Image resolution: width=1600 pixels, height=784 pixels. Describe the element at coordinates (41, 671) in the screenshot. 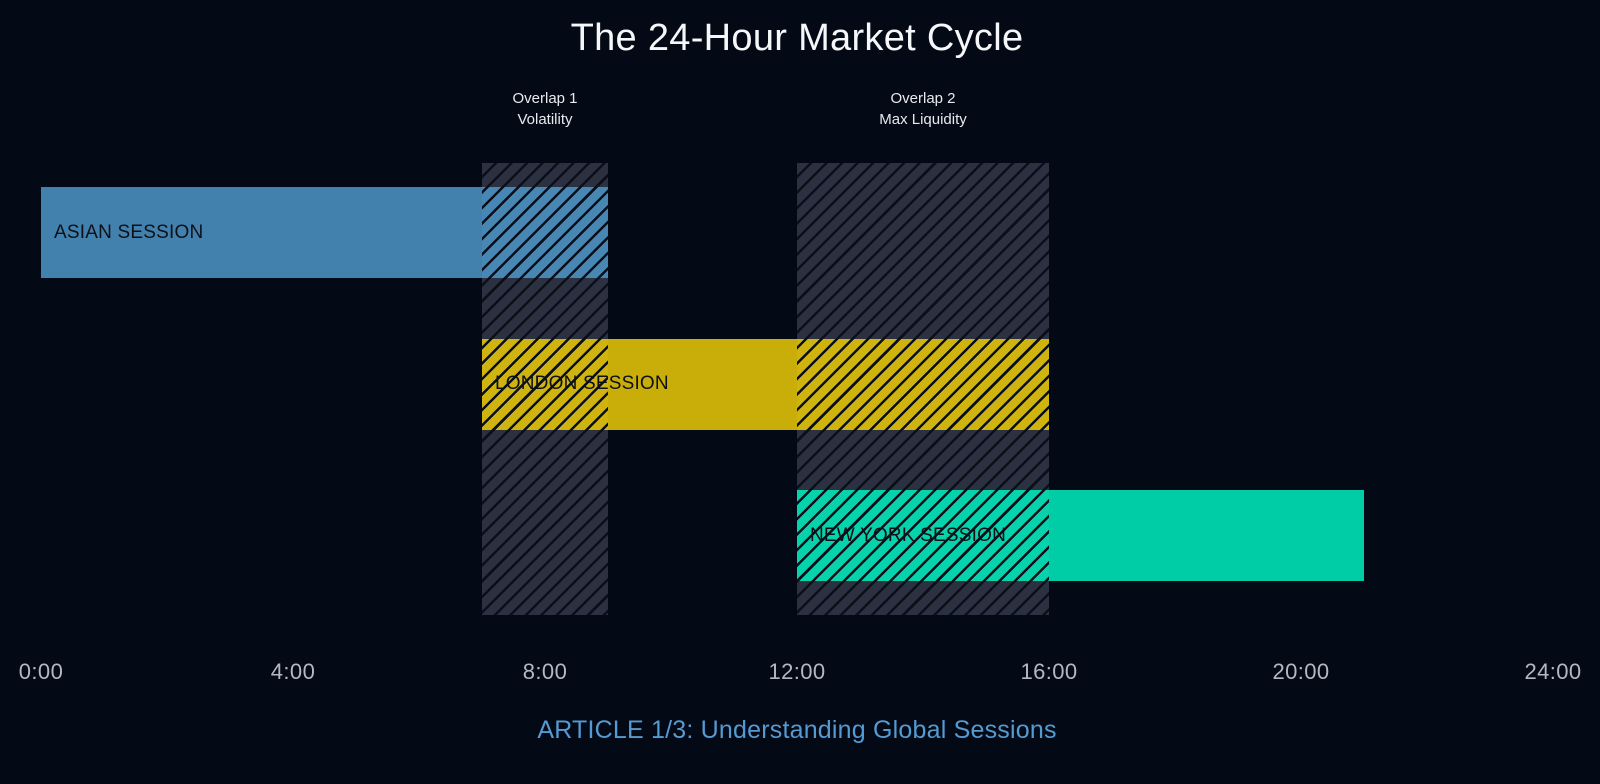

I see `x-axis-tick-000: 0:00` at that location.